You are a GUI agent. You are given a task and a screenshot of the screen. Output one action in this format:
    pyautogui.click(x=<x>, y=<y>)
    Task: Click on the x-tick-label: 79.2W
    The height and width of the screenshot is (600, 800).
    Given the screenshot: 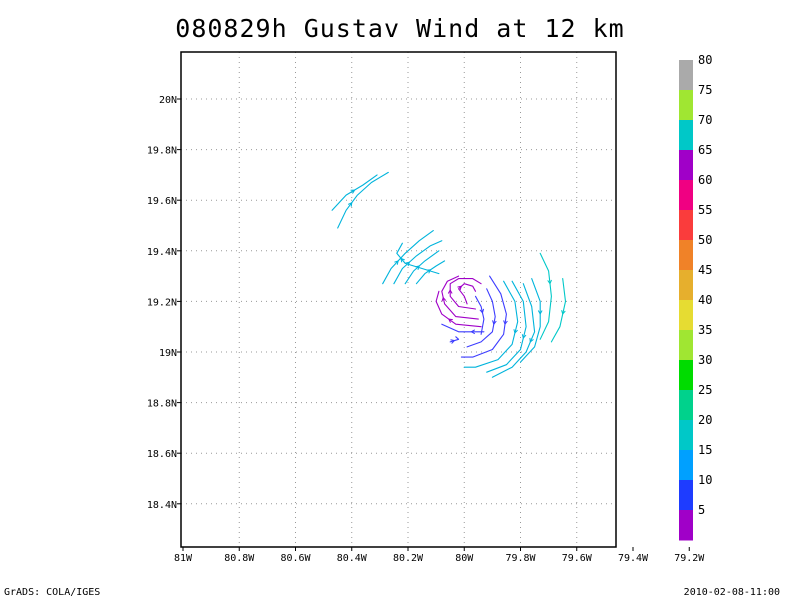 What is the action you would take?
    pyautogui.click(x=689, y=558)
    